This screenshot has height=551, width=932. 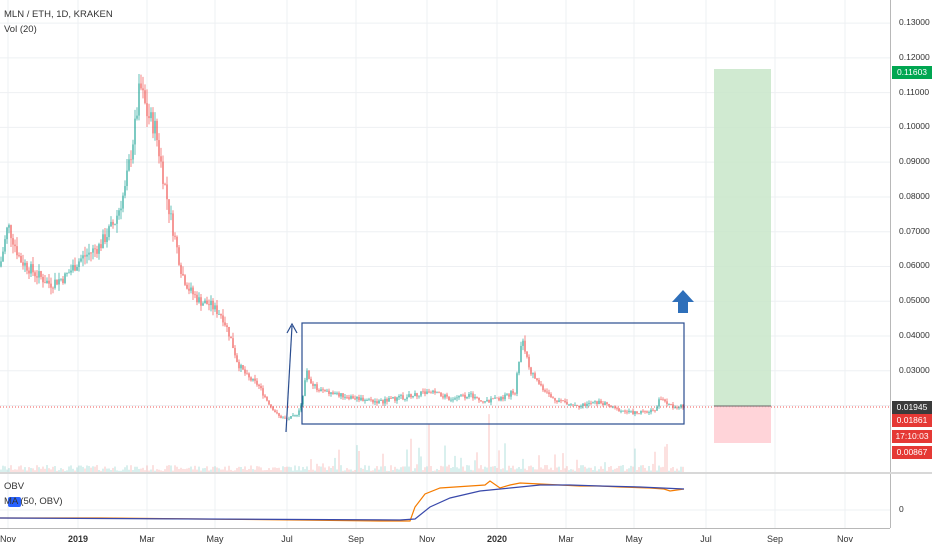 What do you see at coordinates (497, 539) in the screenshot?
I see `time-label: 2020` at bounding box center [497, 539].